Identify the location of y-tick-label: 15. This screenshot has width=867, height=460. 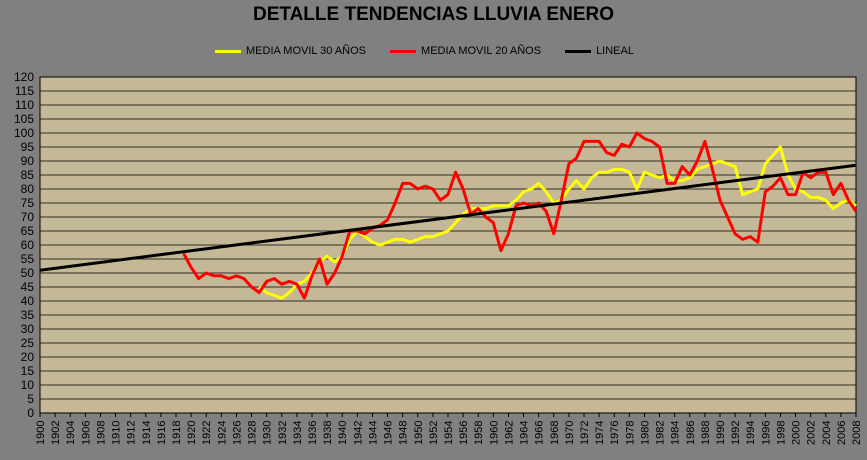
(28, 371).